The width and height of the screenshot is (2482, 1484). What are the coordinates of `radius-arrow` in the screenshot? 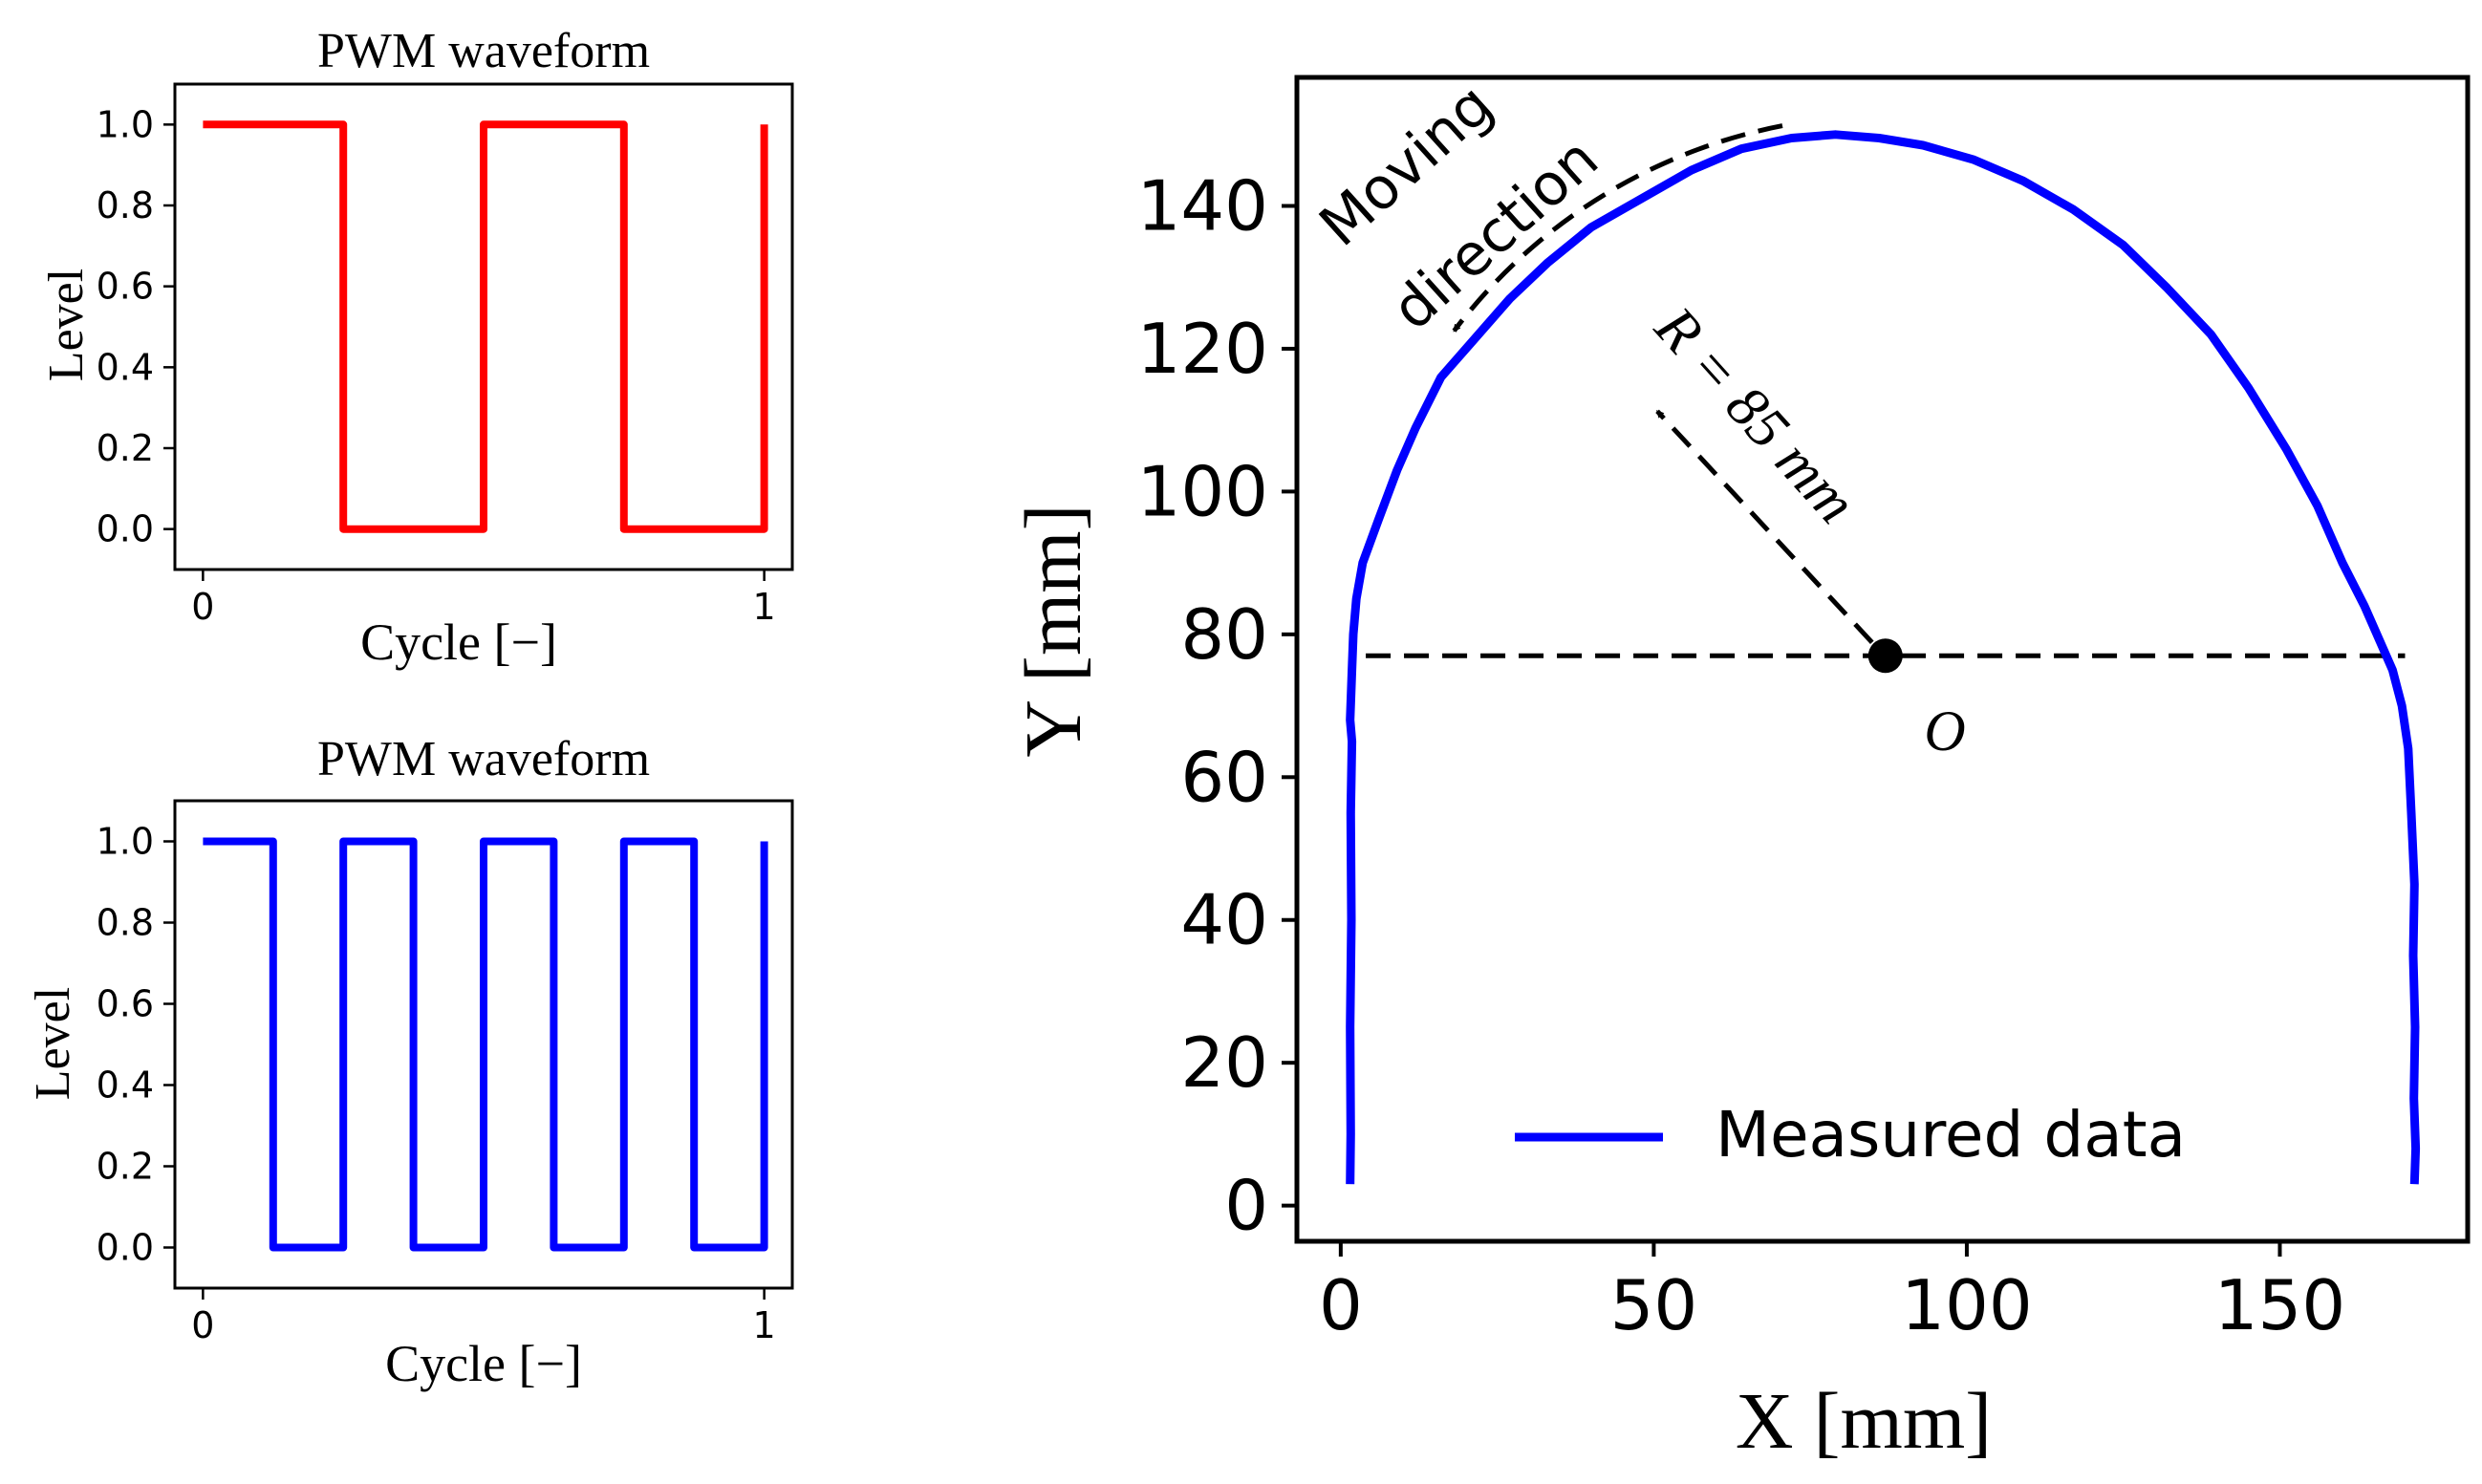 It's located at (1764, 527).